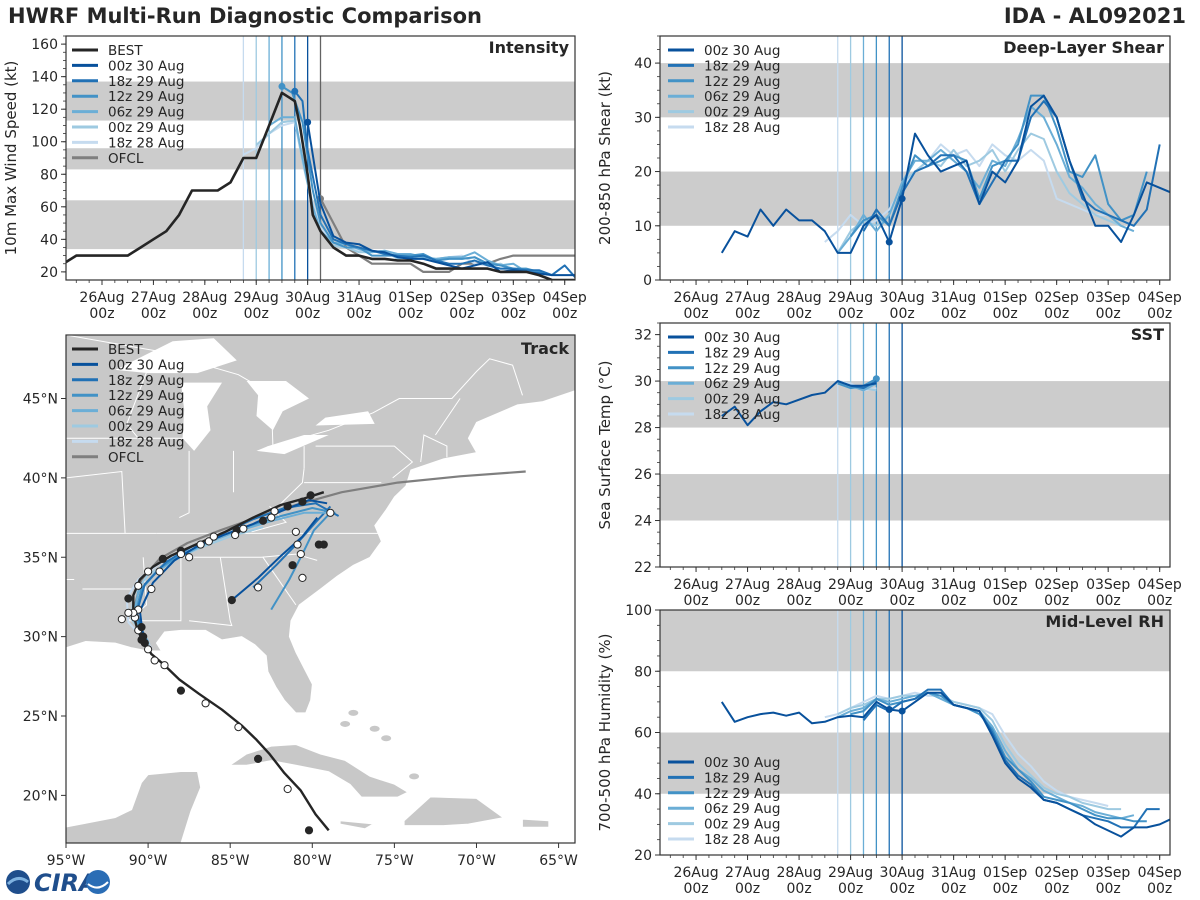 The width and height of the screenshot is (1200, 900). What do you see at coordinates (66, 861) in the screenshot?
I see `track-lon-label: 95°W` at bounding box center [66, 861].